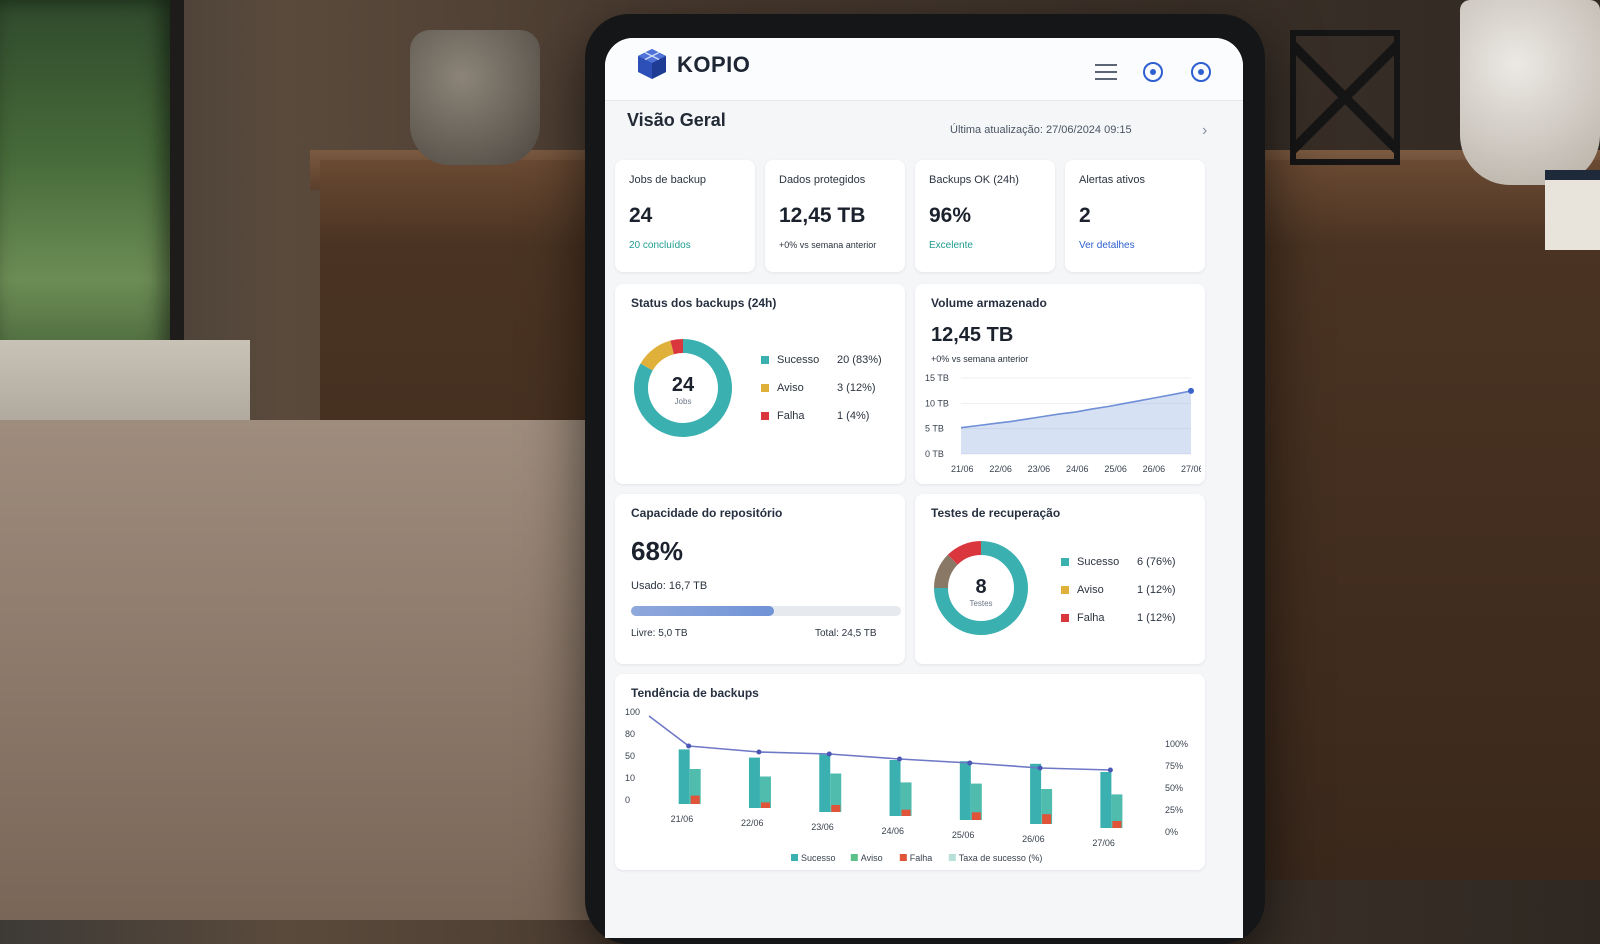  What do you see at coordinates (1135, 216) in the screenshot?
I see `kpi-card-alerts: Alertas ativos 2 Ver detalhes` at bounding box center [1135, 216].